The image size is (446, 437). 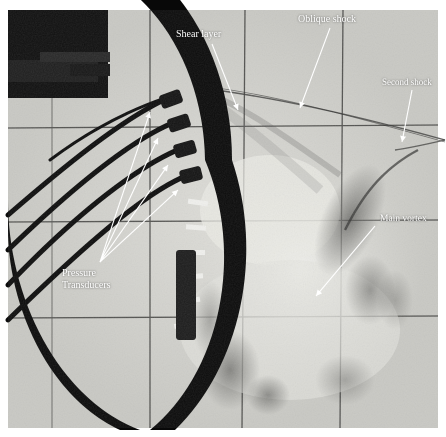 I want to click on second-shock-arrow-icon, so click(x=406, y=116).